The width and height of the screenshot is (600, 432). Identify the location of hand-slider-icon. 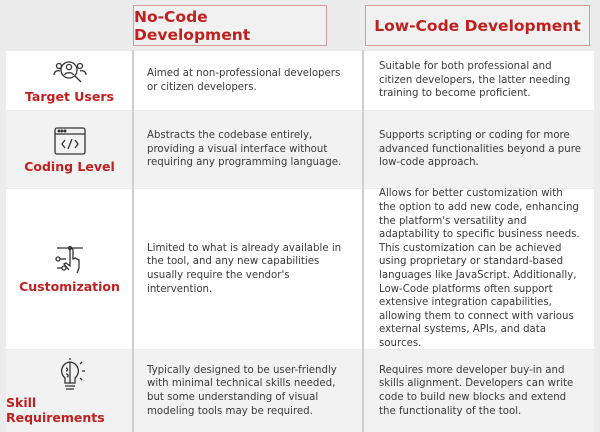
(70, 260).